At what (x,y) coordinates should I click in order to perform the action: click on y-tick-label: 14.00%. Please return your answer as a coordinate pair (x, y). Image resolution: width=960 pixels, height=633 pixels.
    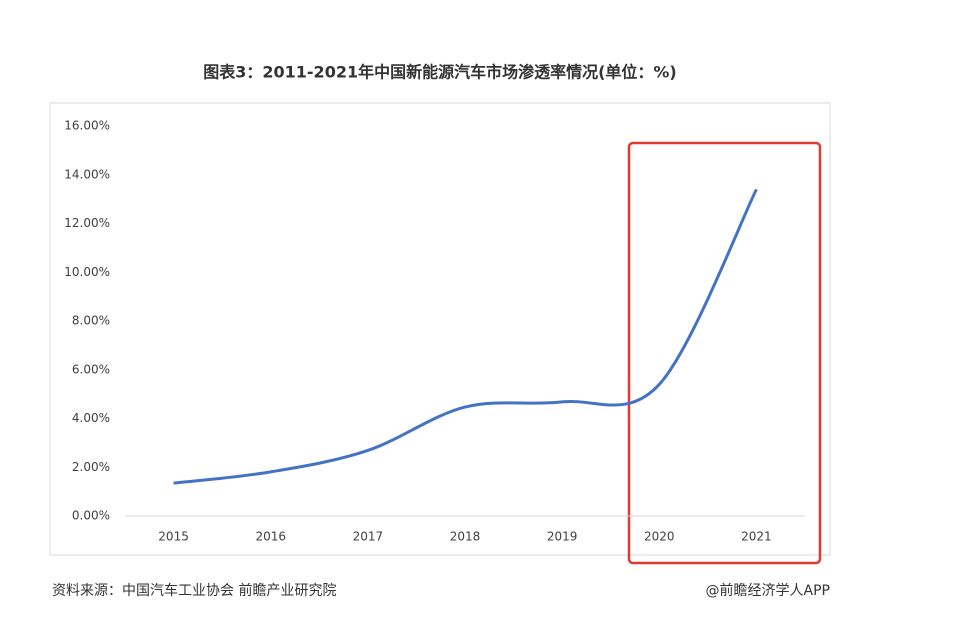
    Looking at the image, I should click on (87, 174).